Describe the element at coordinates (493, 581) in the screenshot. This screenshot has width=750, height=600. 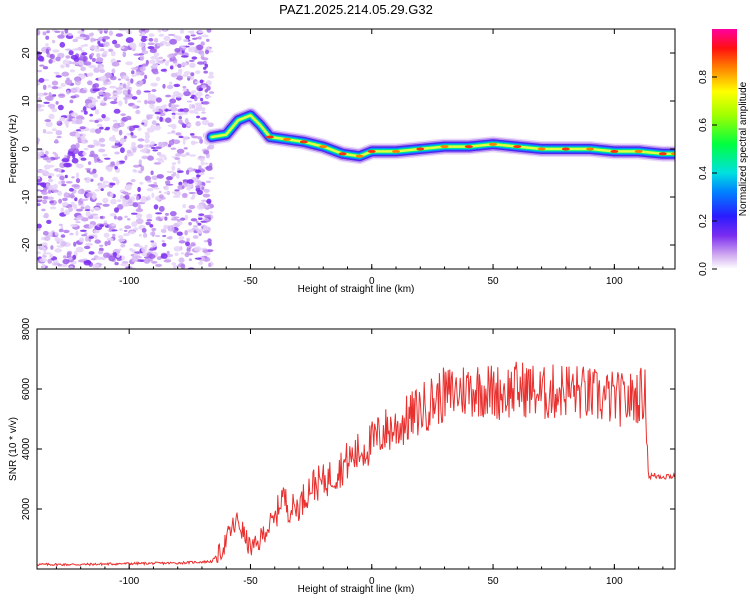
I see `x-tick-label: 50` at that location.